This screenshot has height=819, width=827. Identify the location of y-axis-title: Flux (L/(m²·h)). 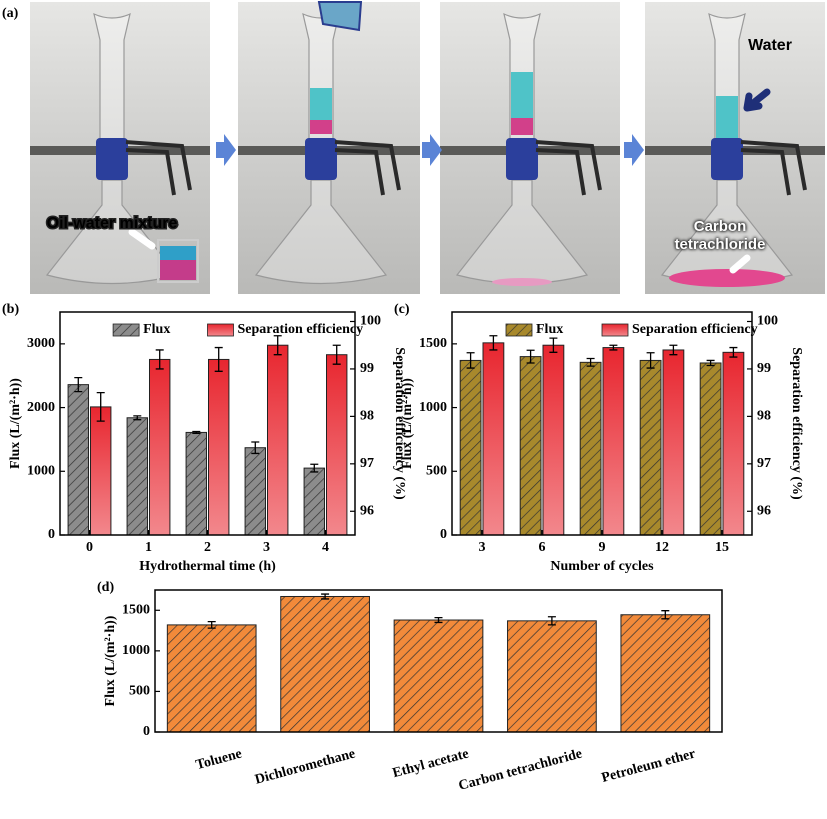
(407, 423).